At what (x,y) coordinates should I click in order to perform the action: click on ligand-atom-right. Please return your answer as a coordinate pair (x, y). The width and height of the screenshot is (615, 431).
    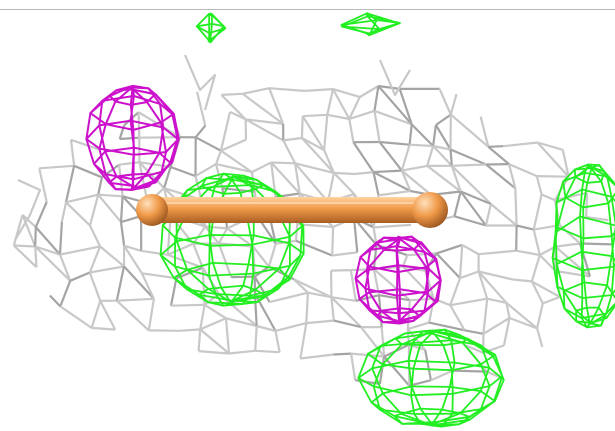
    Looking at the image, I should click on (430, 210).